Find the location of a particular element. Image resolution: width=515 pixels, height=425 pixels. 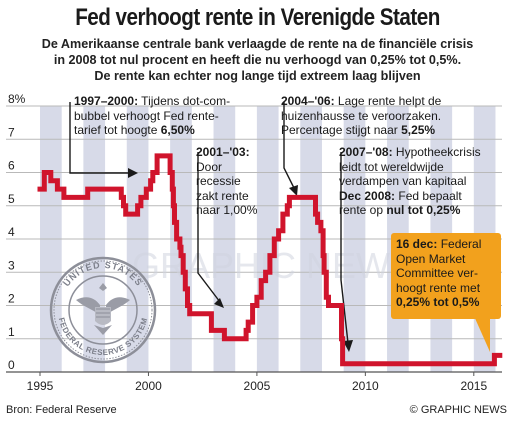

x-tick-label: 2005 is located at coordinates (257, 386).